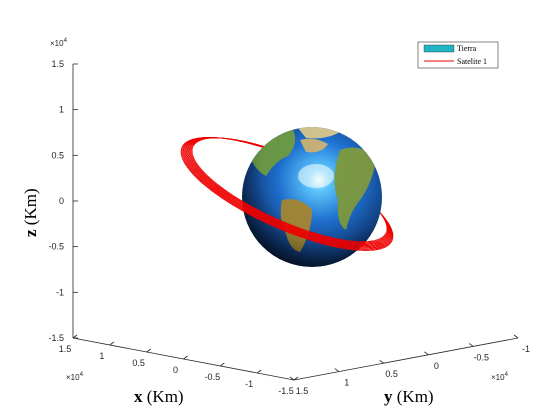 The image size is (560, 420). I want to click on y-tick-label: 0, so click(436, 366).